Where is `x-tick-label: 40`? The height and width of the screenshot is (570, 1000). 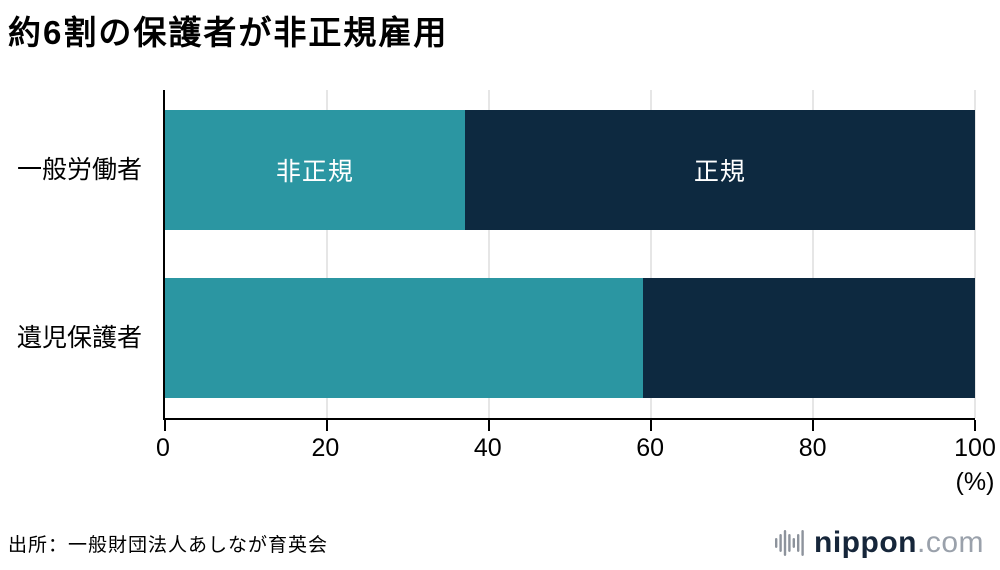 x-tick-label: 40 is located at coordinates (487, 448).